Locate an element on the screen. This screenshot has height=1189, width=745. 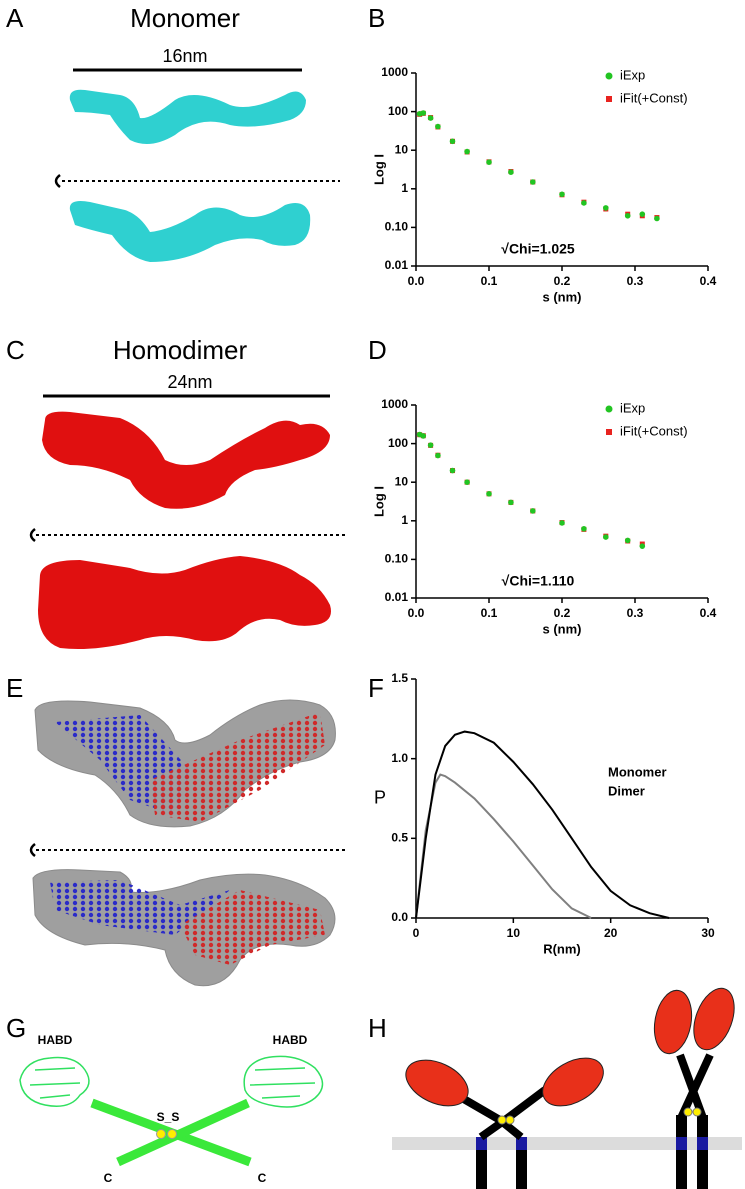
x-axis-label: R(nm) is located at coordinates (562, 948).